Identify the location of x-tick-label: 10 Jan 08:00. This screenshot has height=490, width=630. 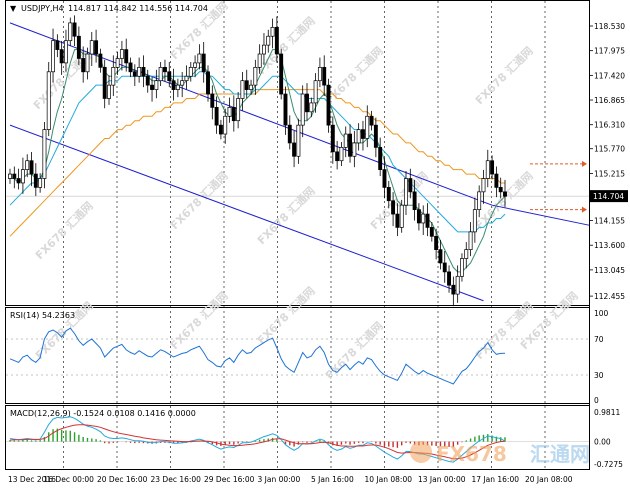
(389, 479).